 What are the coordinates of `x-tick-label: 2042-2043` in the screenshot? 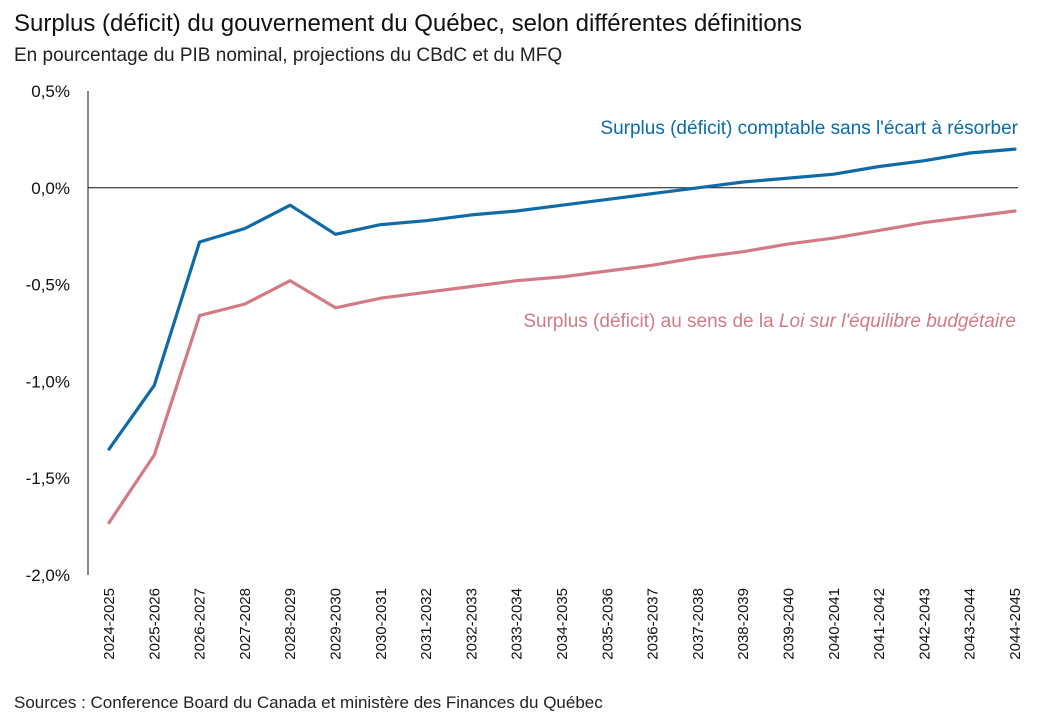 It's located at (924, 624).